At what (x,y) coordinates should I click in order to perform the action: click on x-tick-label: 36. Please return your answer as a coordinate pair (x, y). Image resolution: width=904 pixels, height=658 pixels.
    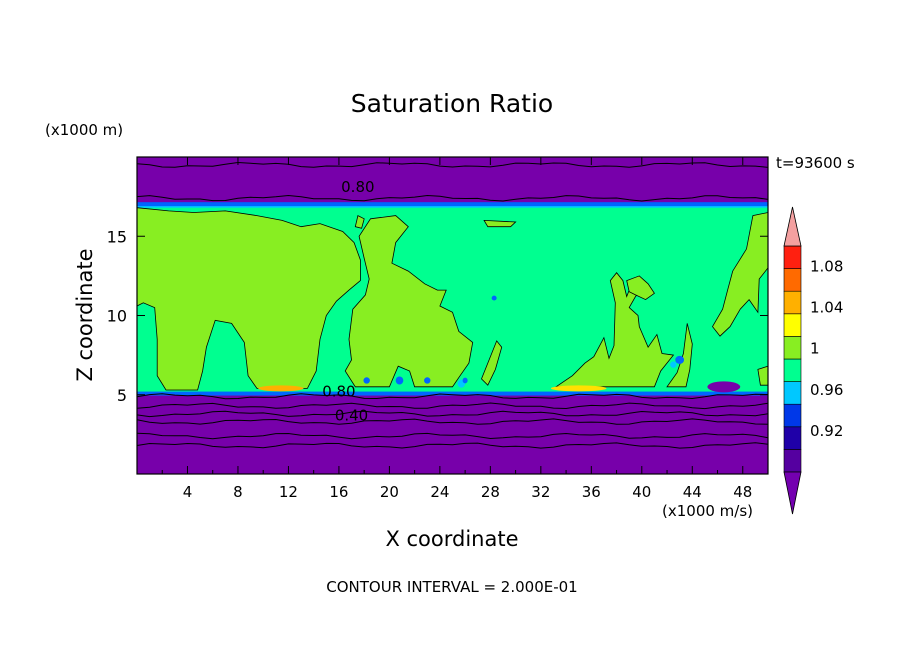
    Looking at the image, I should click on (591, 492).